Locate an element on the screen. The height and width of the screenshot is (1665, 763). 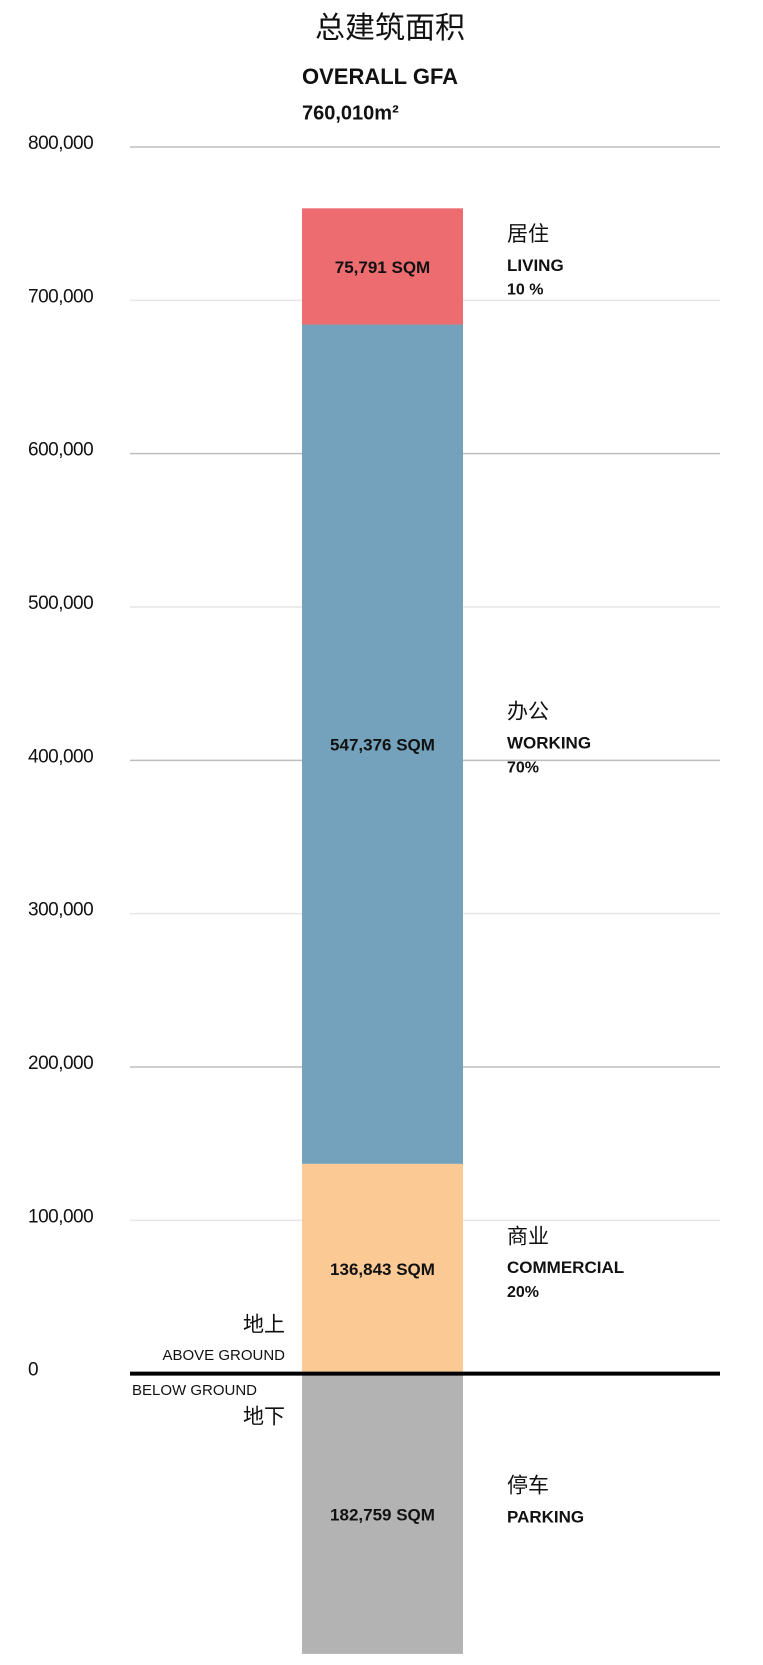
y-tick-label: 300,000 is located at coordinates (60, 910).